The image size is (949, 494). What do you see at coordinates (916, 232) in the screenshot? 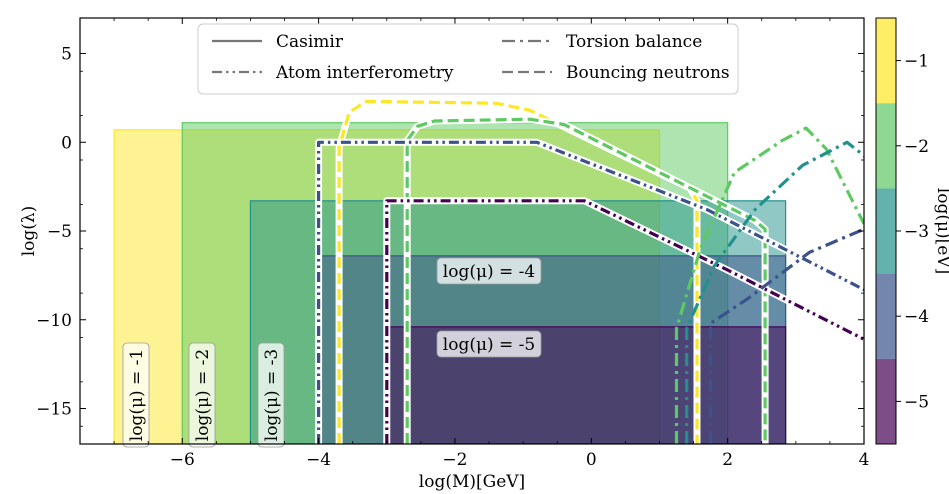
I see `colorbar-tick-label: −3` at bounding box center [916, 232].